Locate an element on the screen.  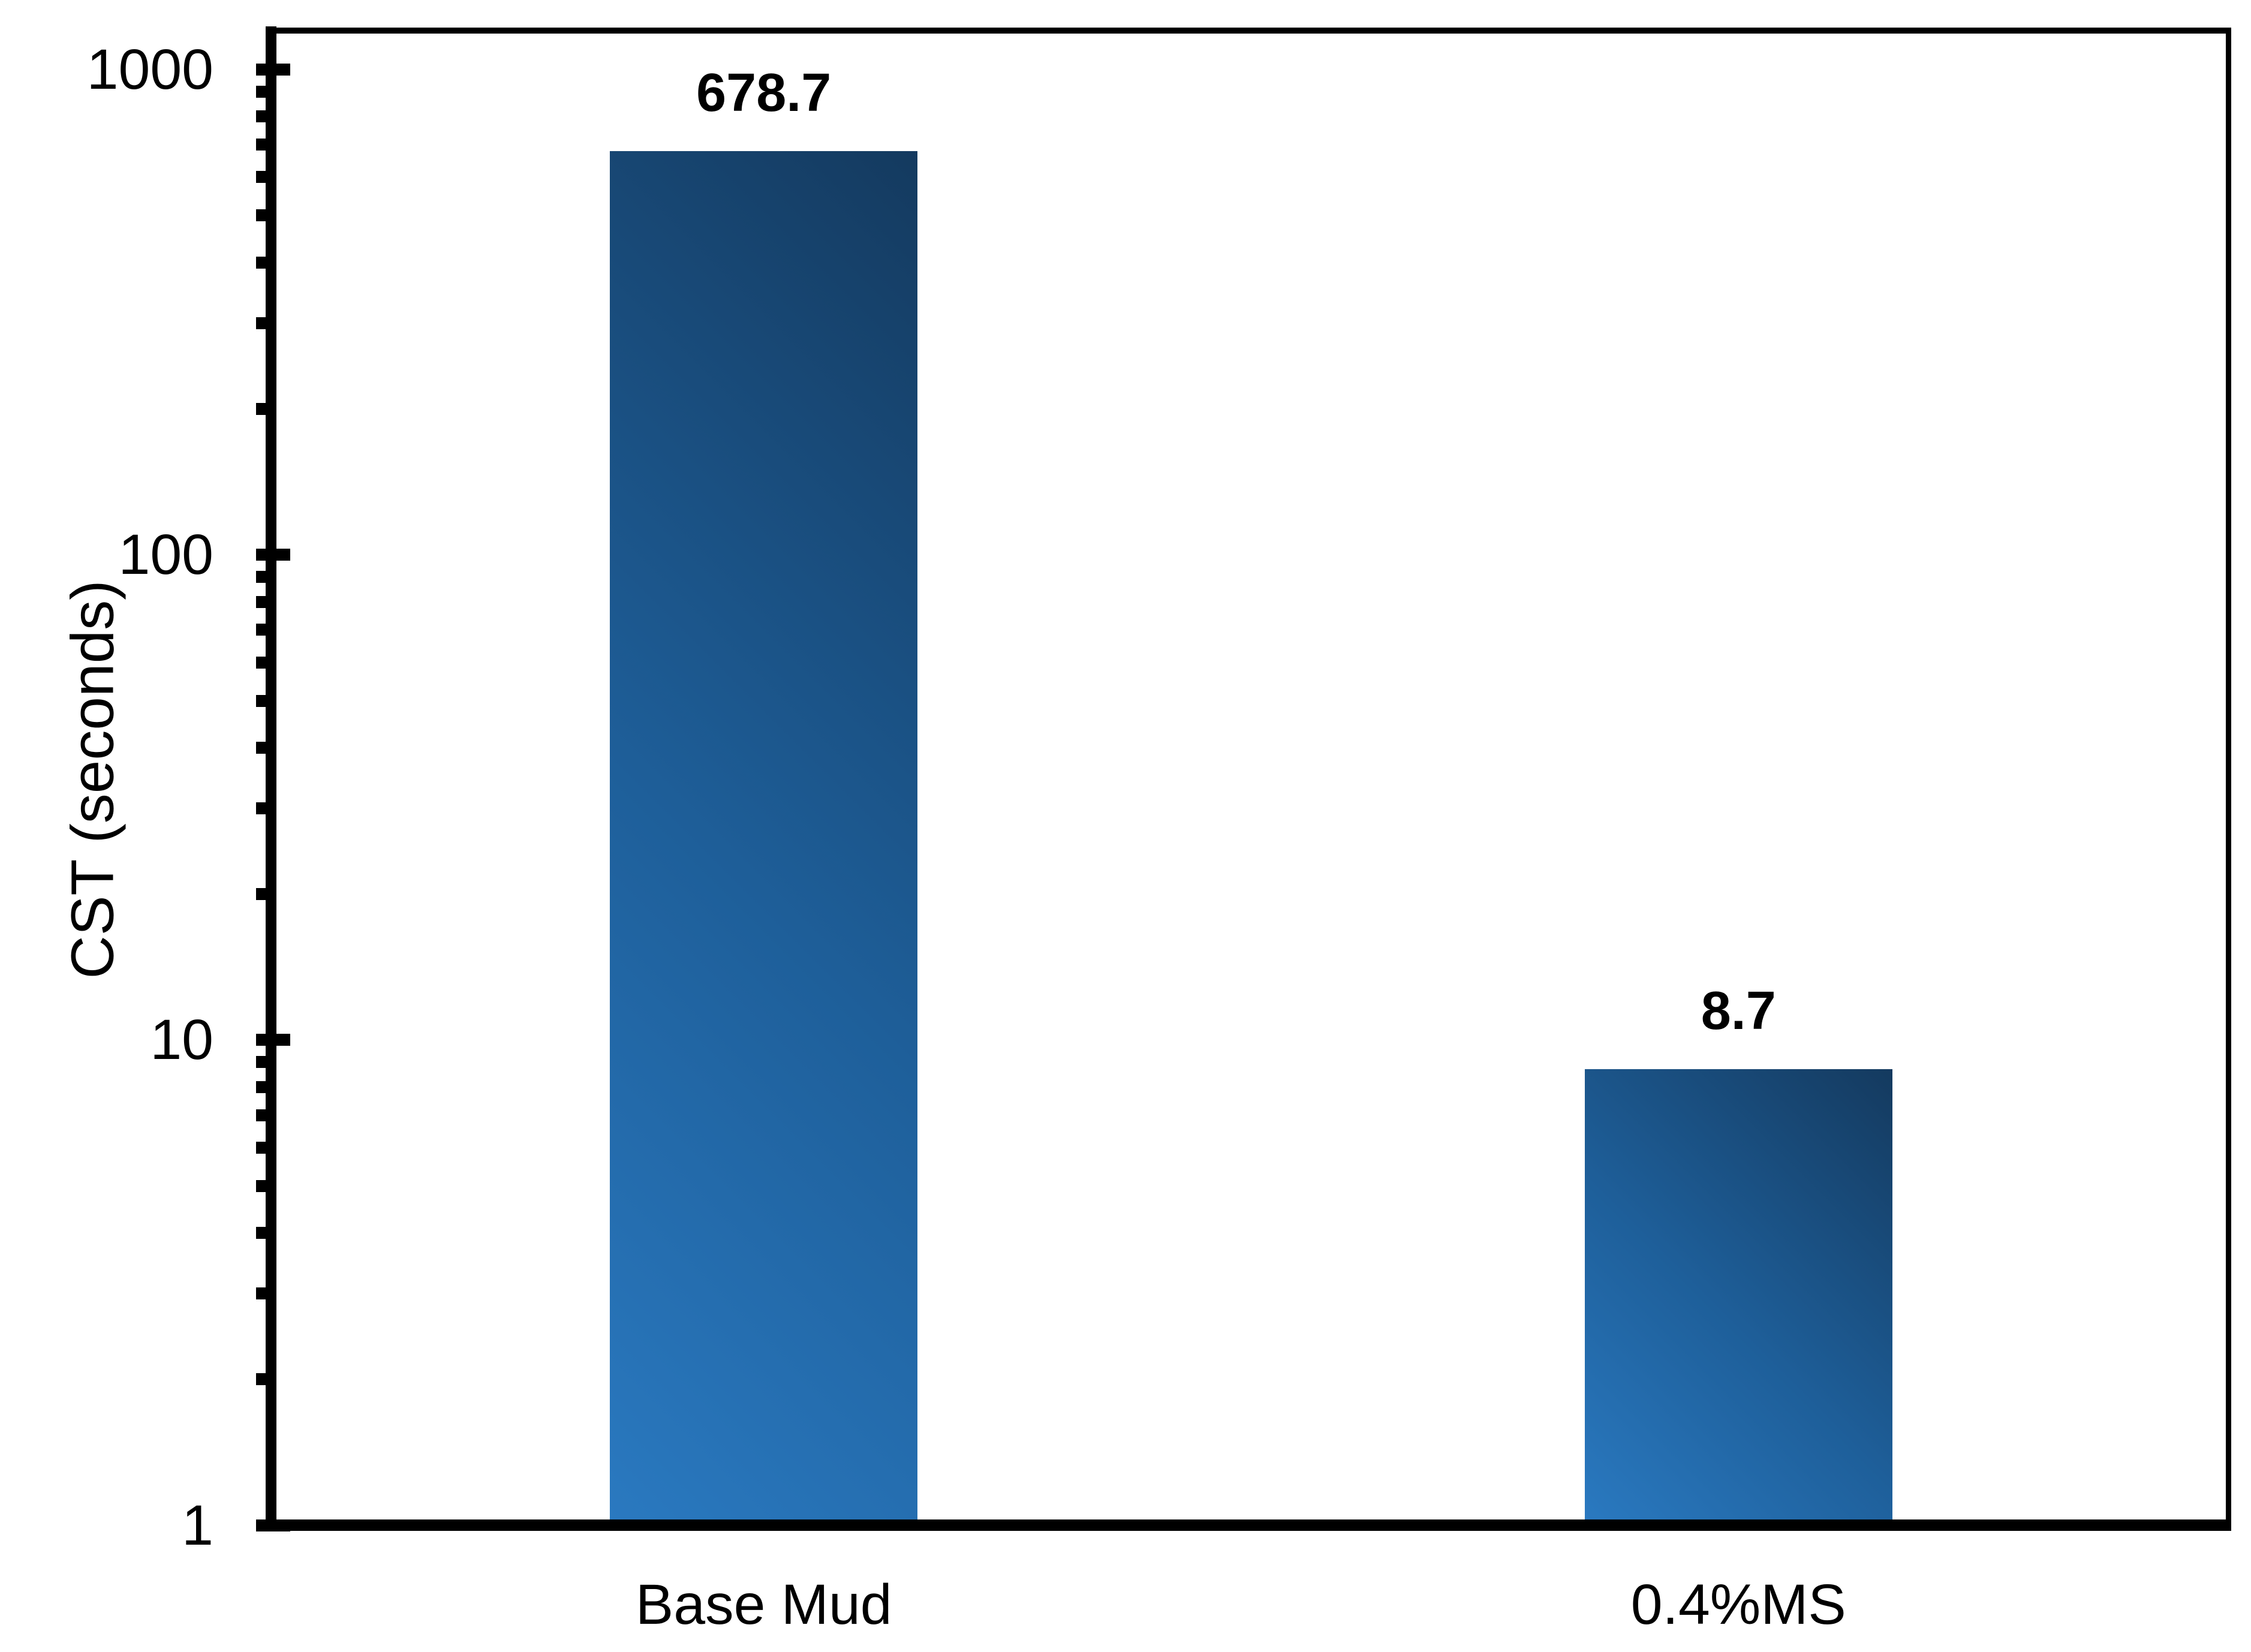
x-category-label-04pct-ms: 0.4%MS is located at coordinates (1738, 1604).